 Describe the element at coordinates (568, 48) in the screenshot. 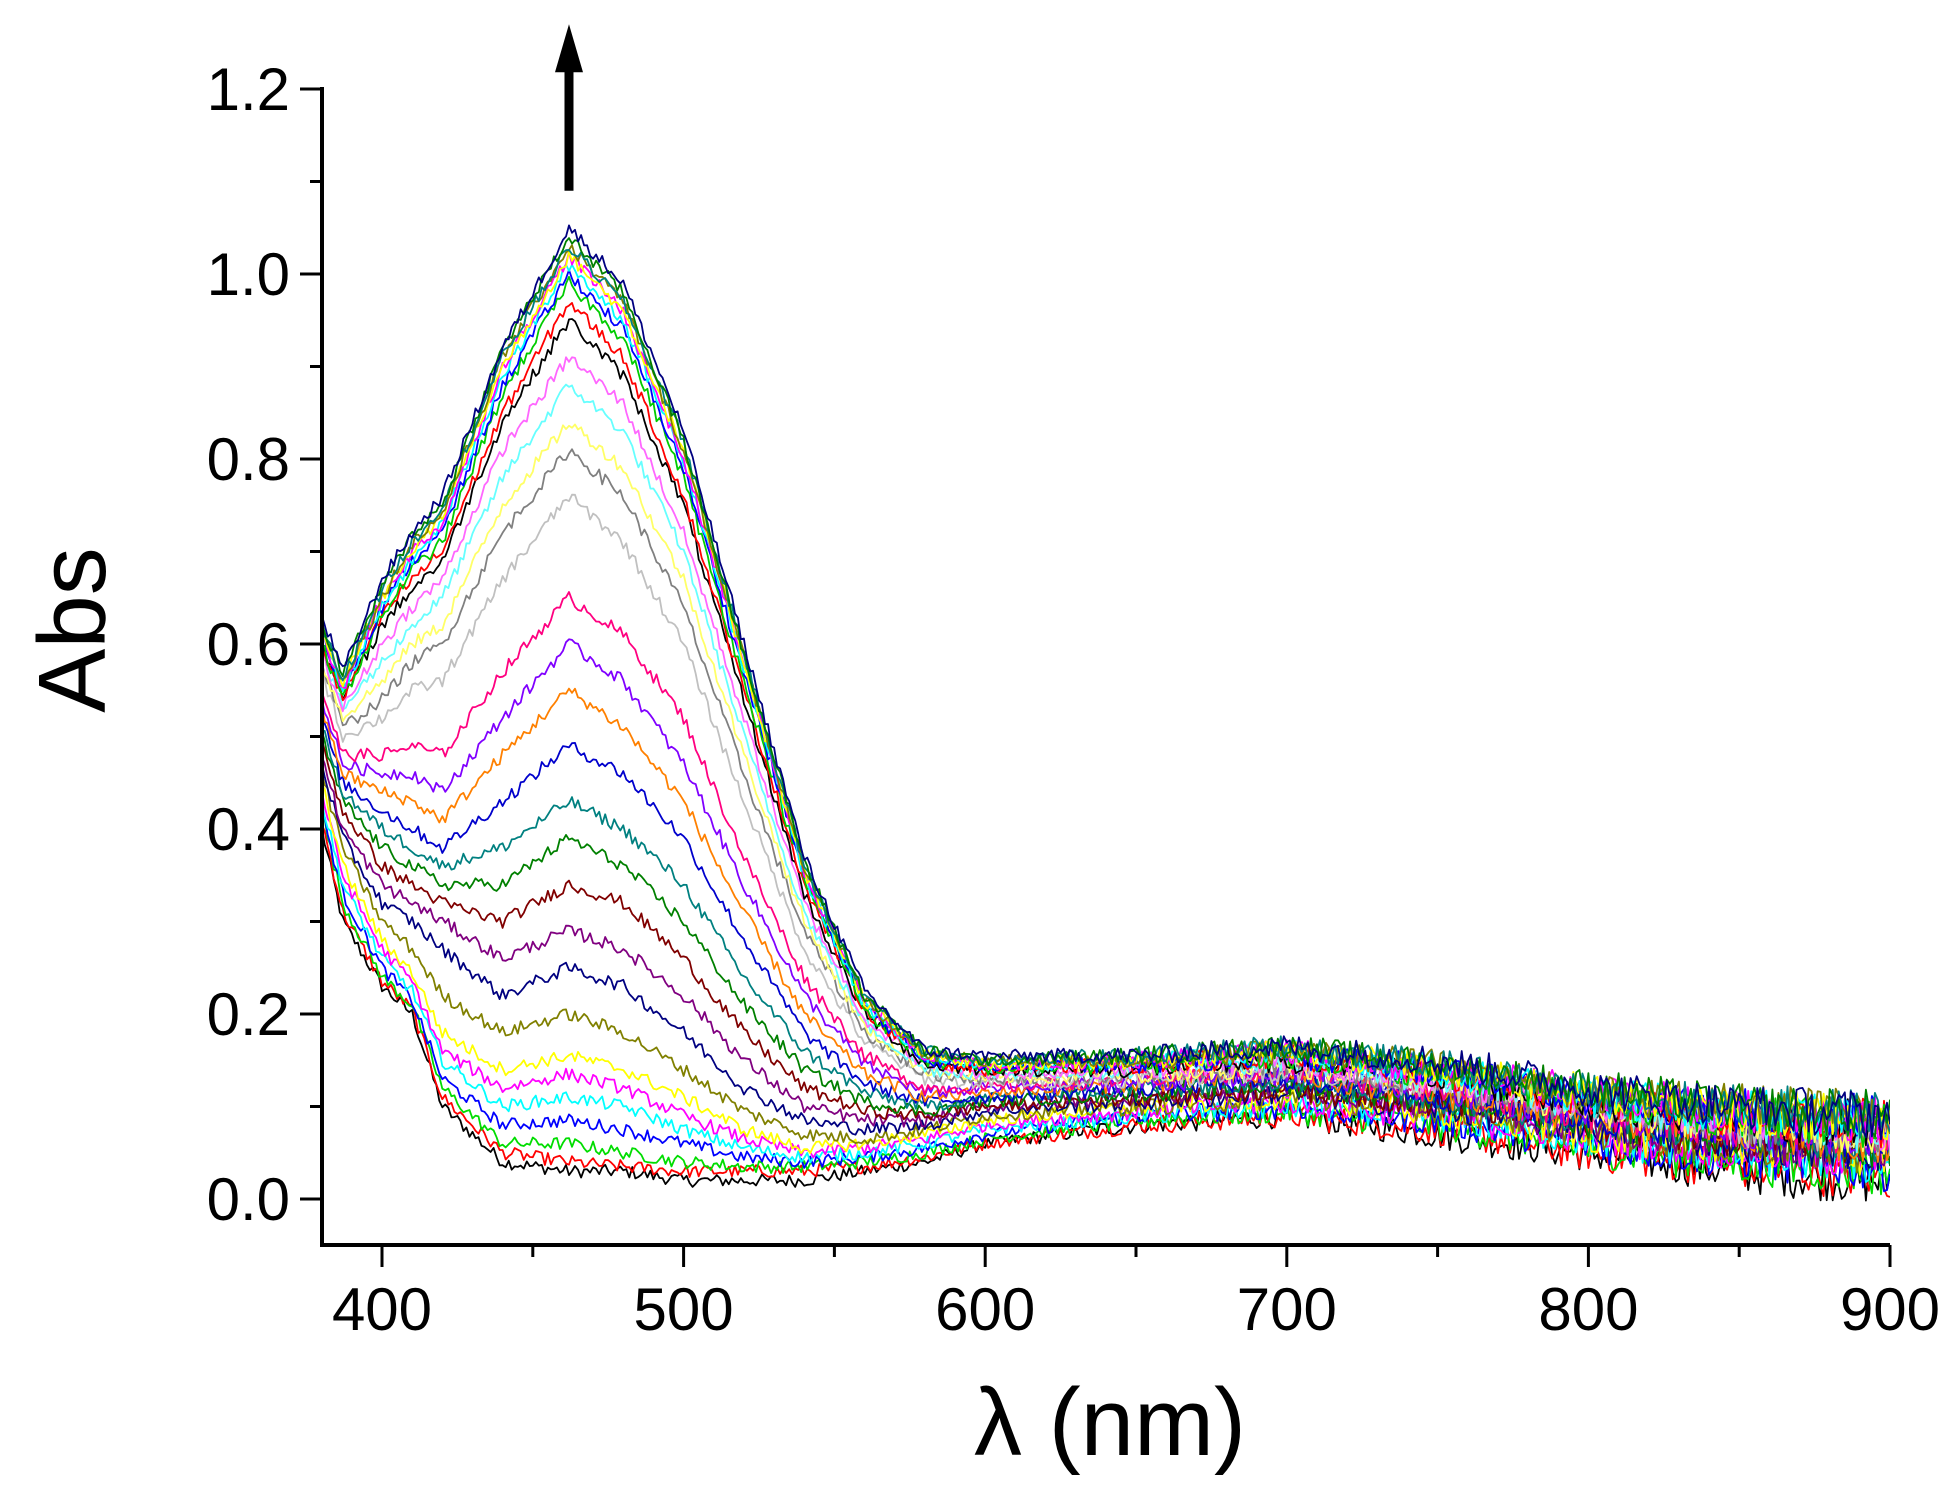

I see `arrow-up-icon` at that location.